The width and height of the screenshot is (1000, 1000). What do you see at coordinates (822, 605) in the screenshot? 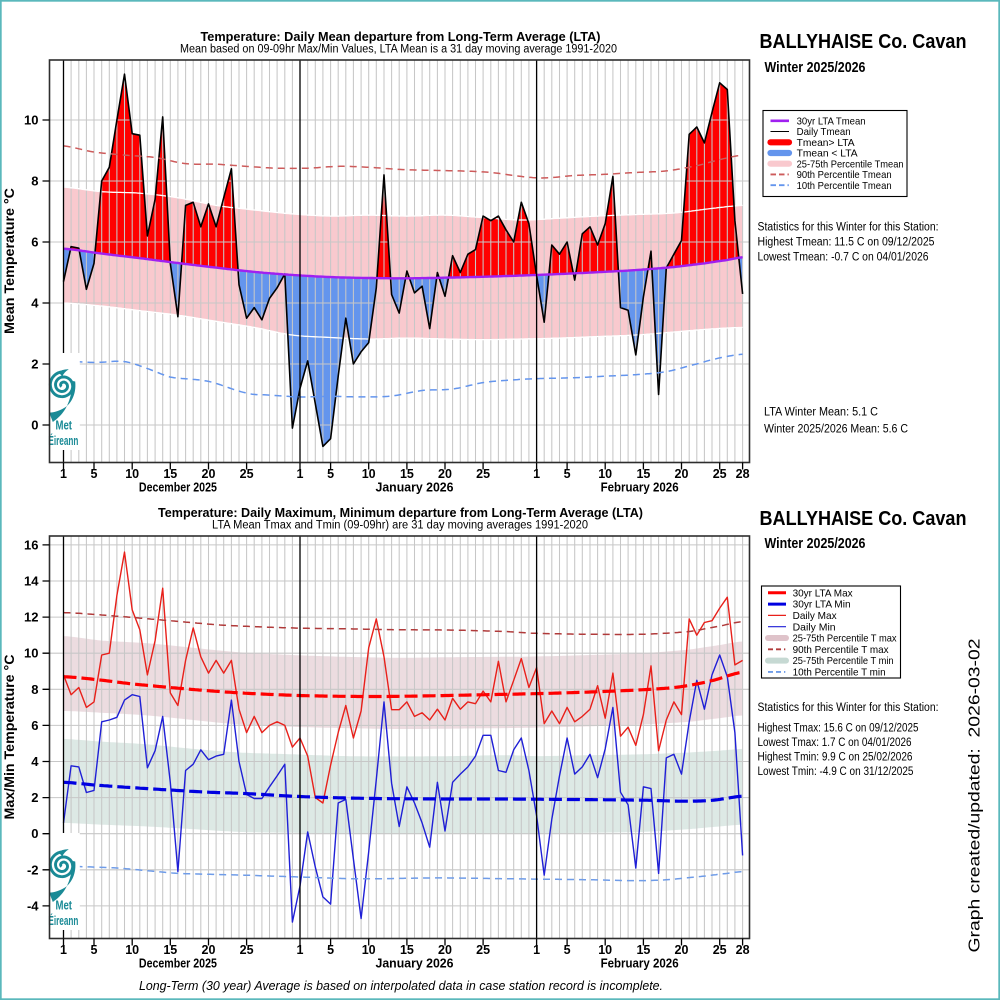
I see `svg-text: 30yr LTA Min` at bounding box center [822, 605].